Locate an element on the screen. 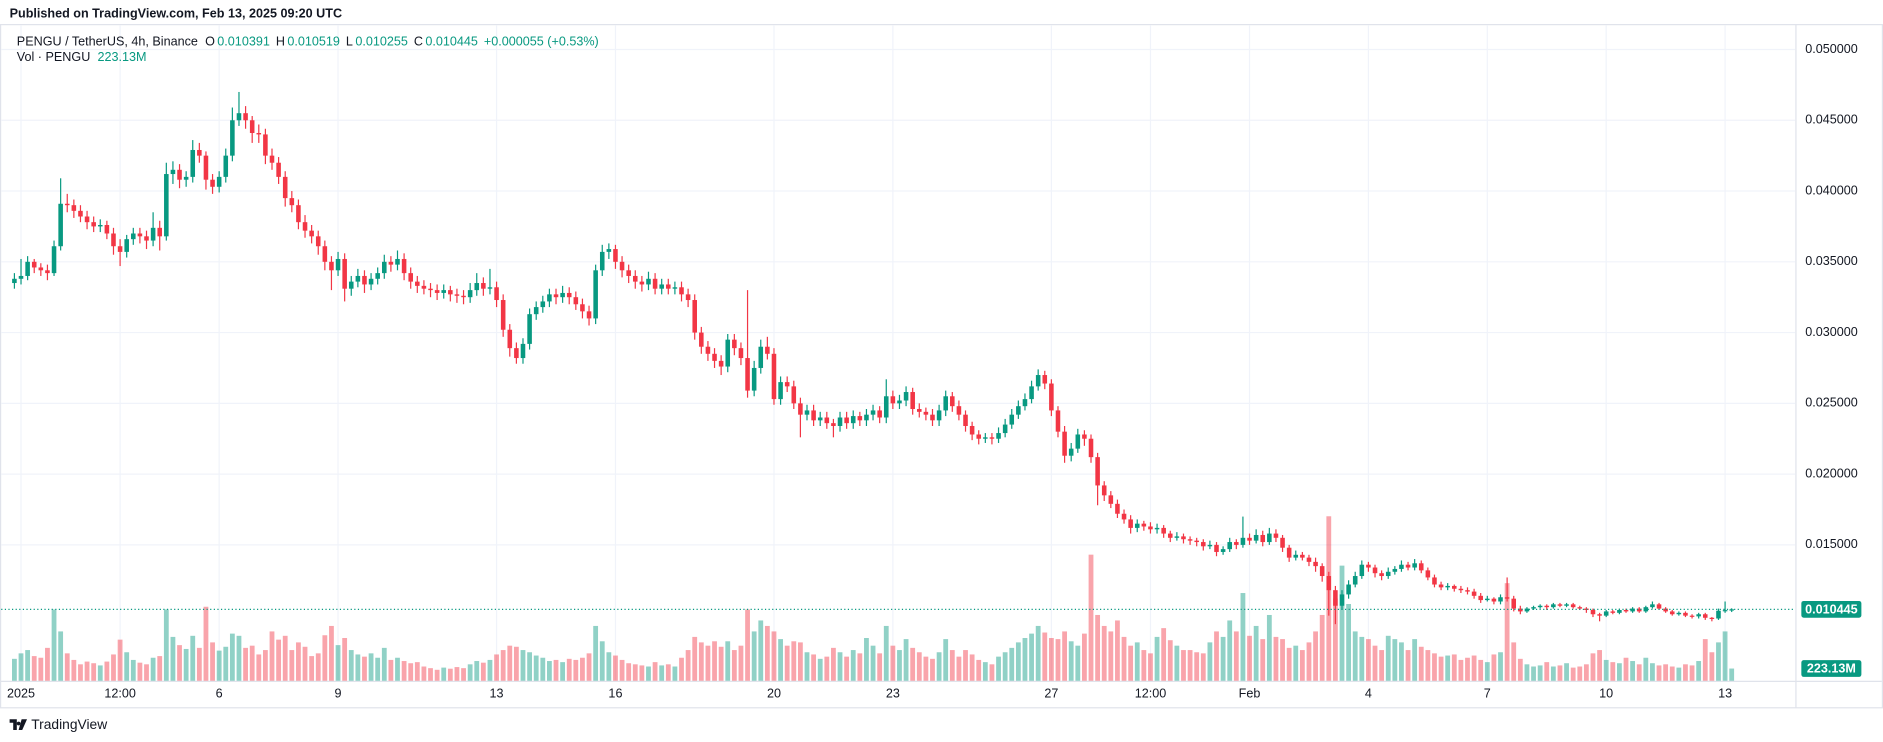 This screenshot has width=1883, height=742. volume-tag-label: 223.13M is located at coordinates (1831, 668).